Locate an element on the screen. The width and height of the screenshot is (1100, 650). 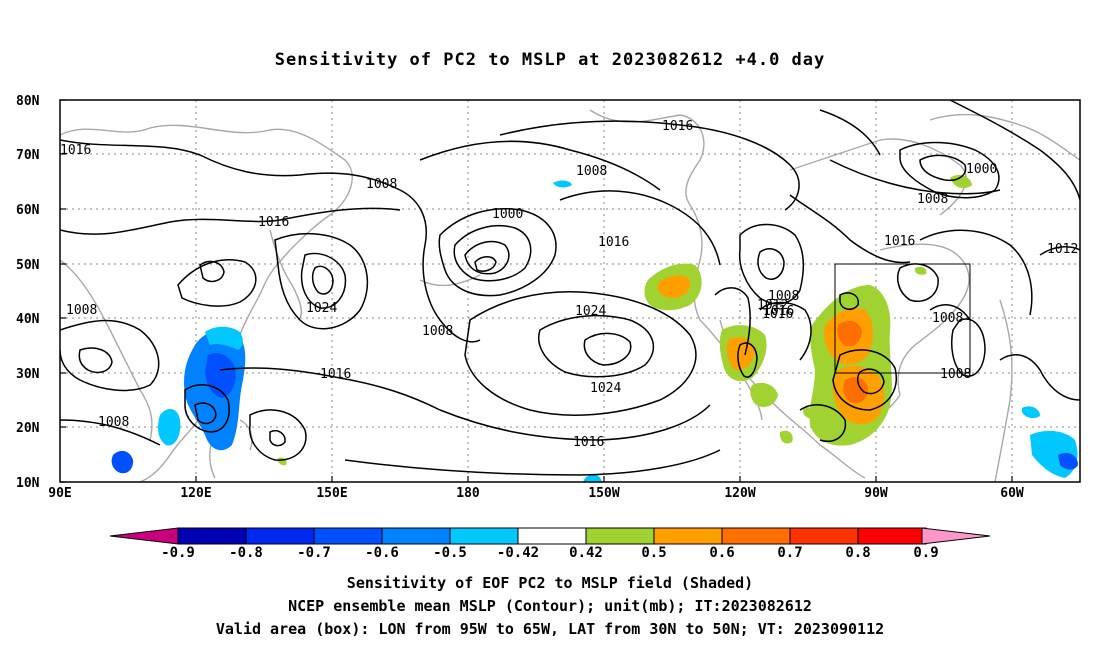
colorbar-label: 0.9 is located at coordinates (925, 553).